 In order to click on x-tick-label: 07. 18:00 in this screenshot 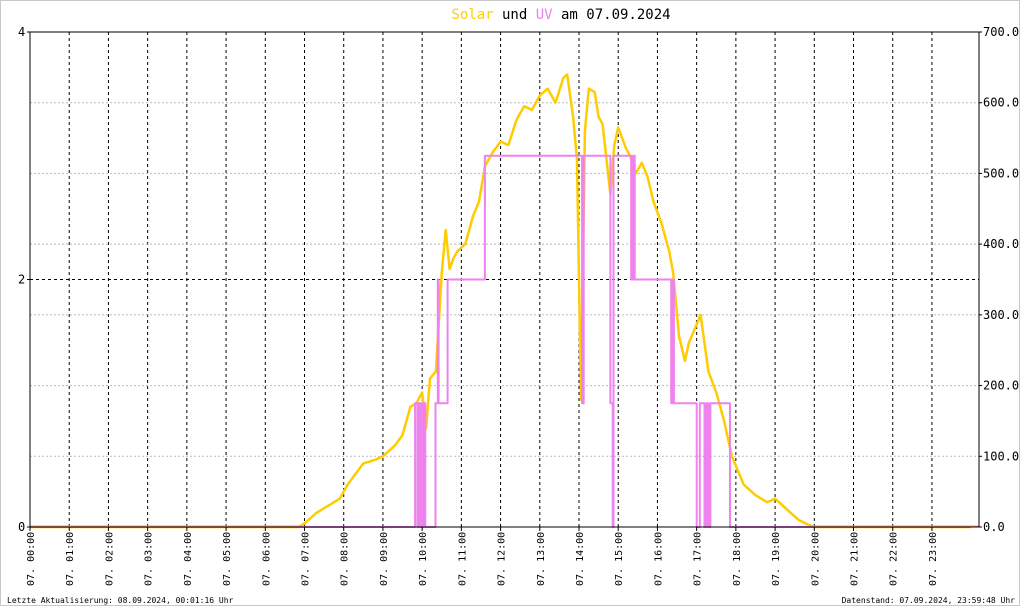, I will do `click(737, 559)`.